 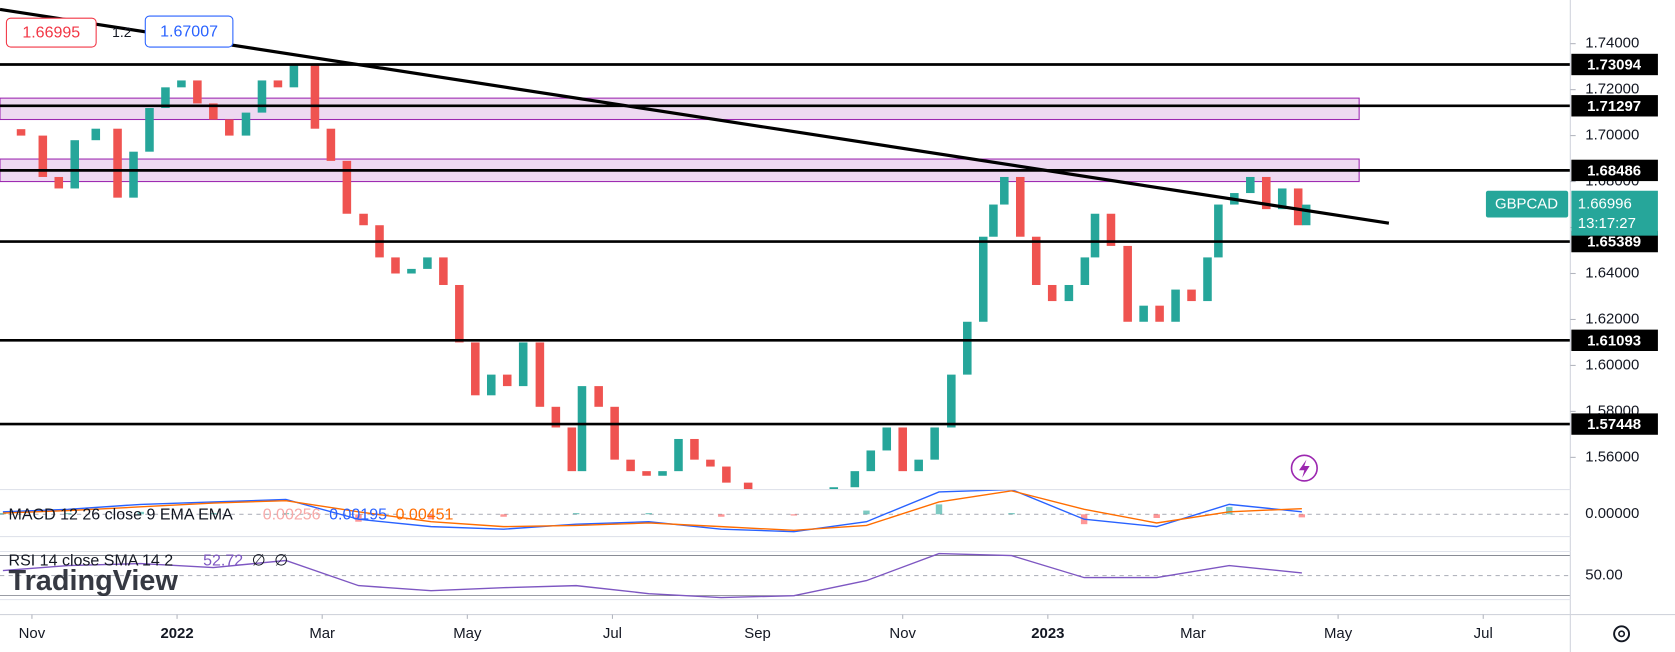 I want to click on settings-icon, so click(x=1622, y=634).